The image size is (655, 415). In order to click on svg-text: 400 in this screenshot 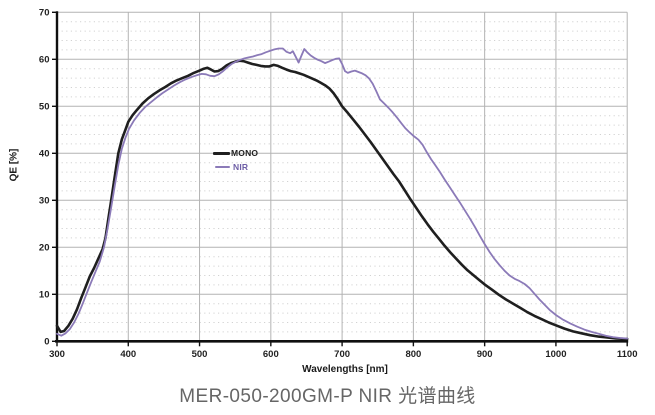, I will do `click(128, 354)`.